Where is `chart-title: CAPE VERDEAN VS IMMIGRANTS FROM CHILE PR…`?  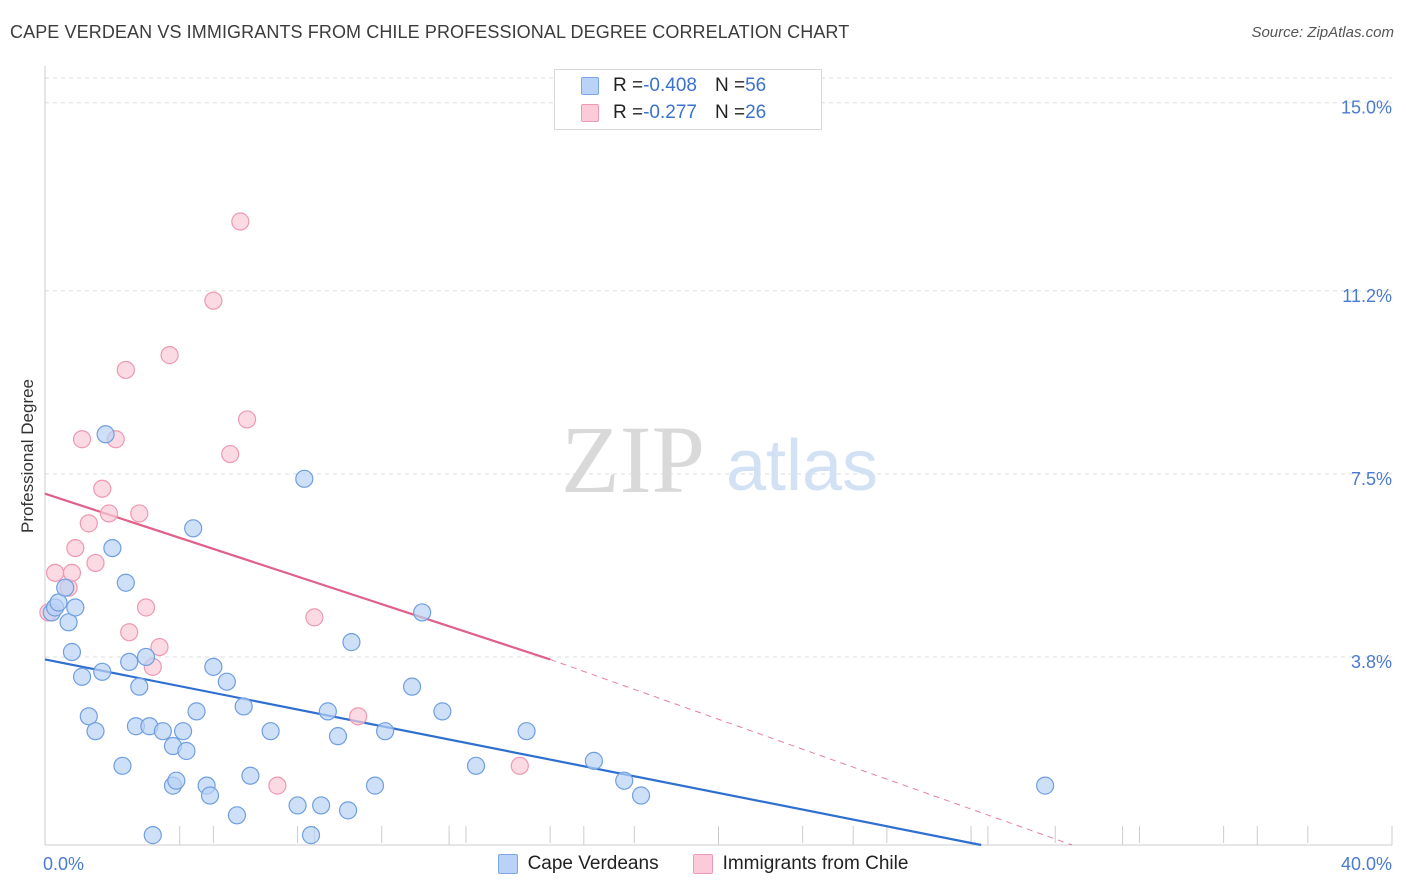 chart-title: CAPE VERDEAN VS IMMIGRANTS FROM CHILE PR… is located at coordinates (430, 32).